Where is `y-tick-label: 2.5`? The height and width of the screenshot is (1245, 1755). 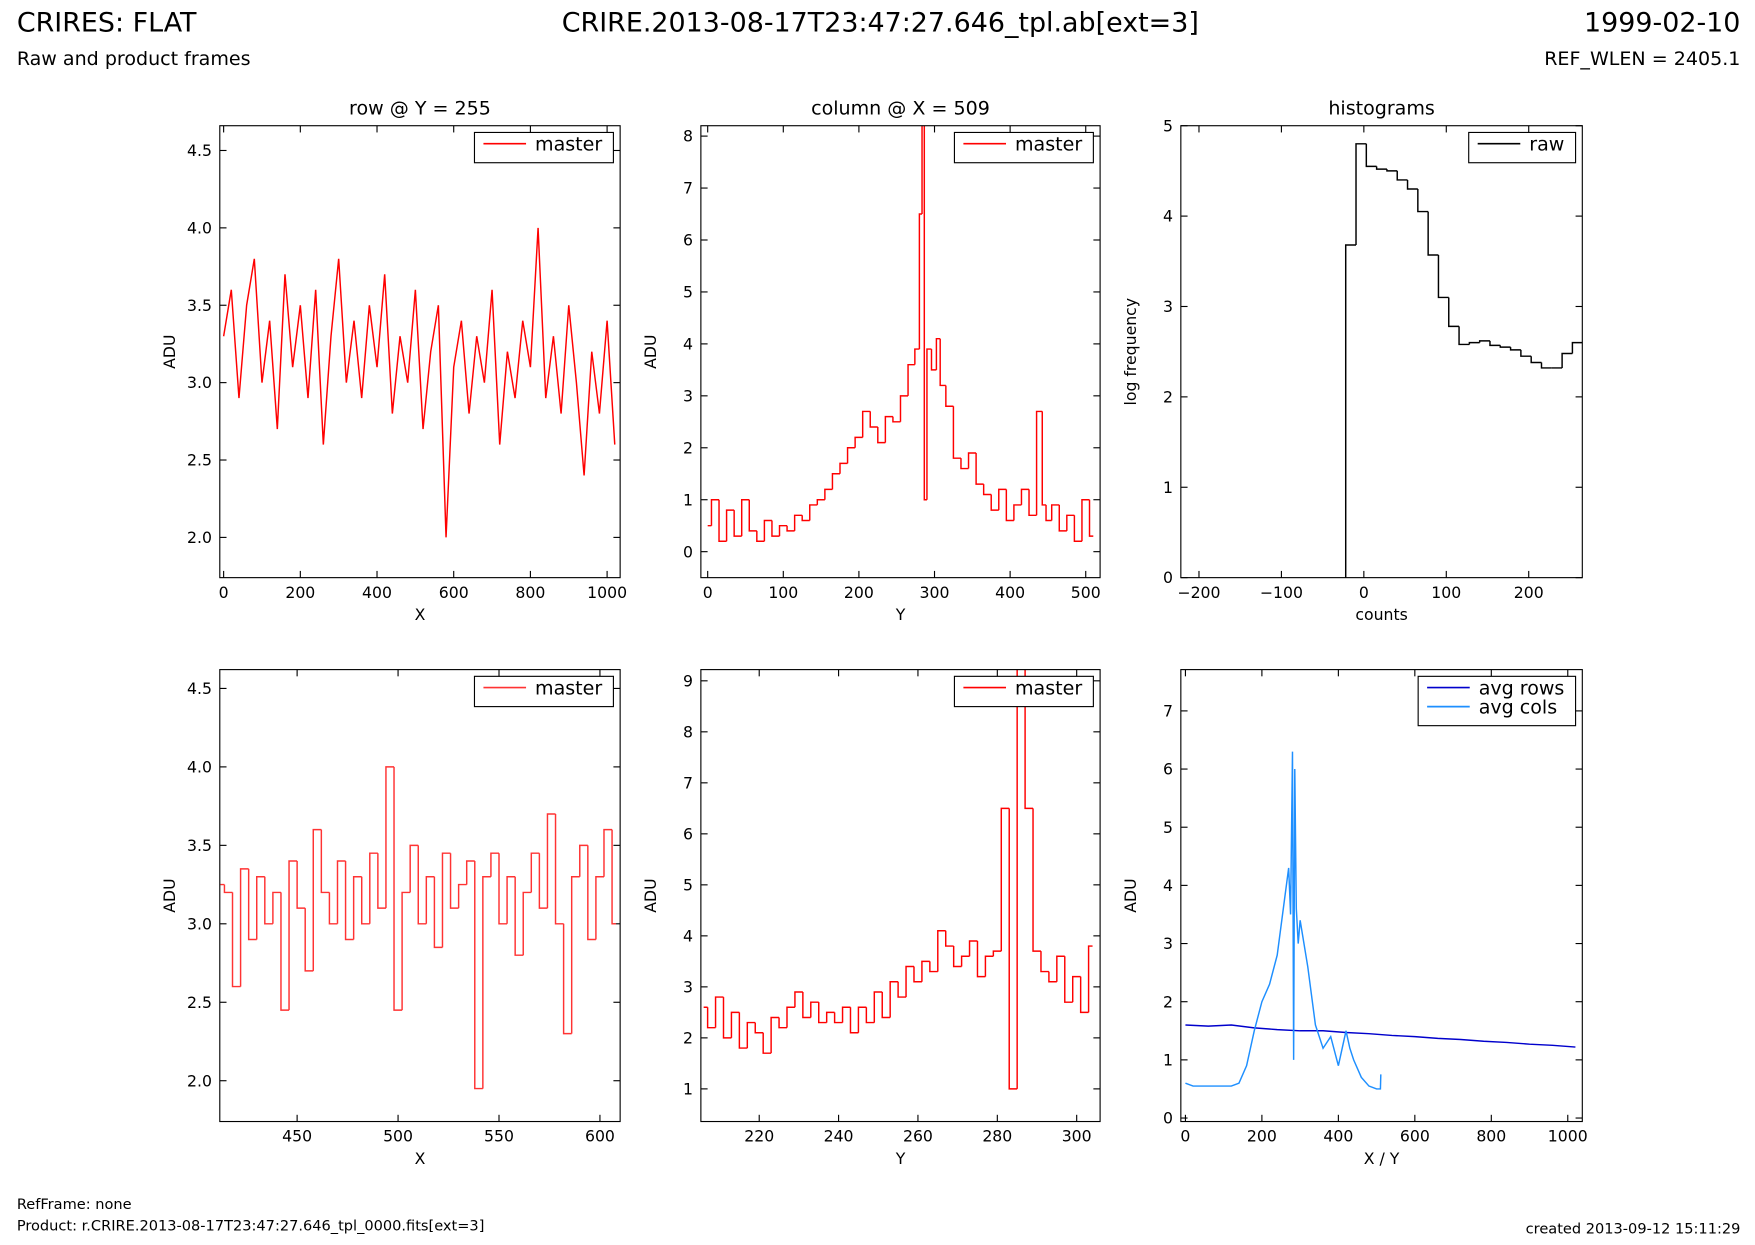 y-tick-label: 2.5 is located at coordinates (199, 460).